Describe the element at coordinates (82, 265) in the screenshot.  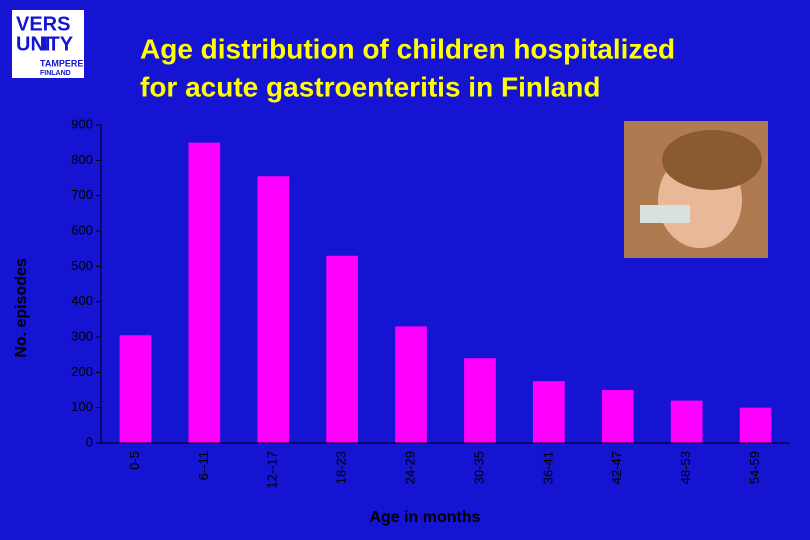
I see `y-tick-label: 500` at that location.